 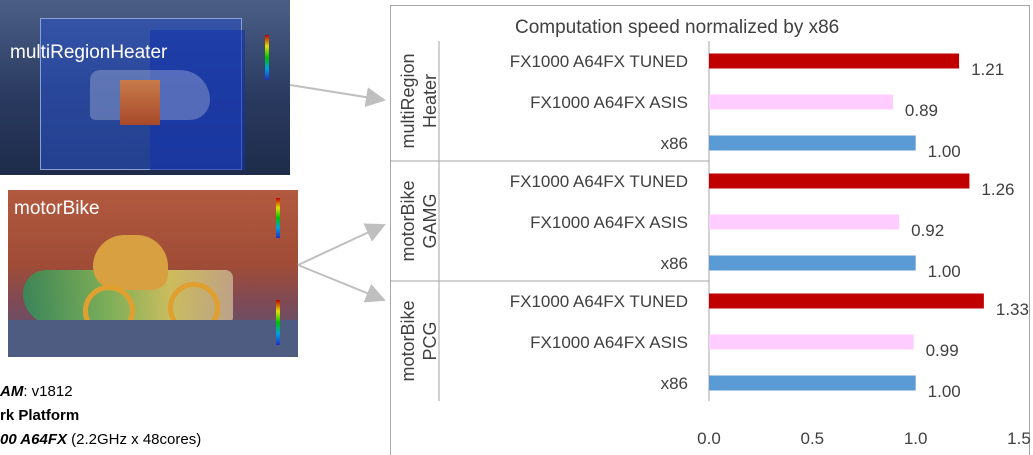 I want to click on version-caption-name: AM, so click(x=12, y=391).